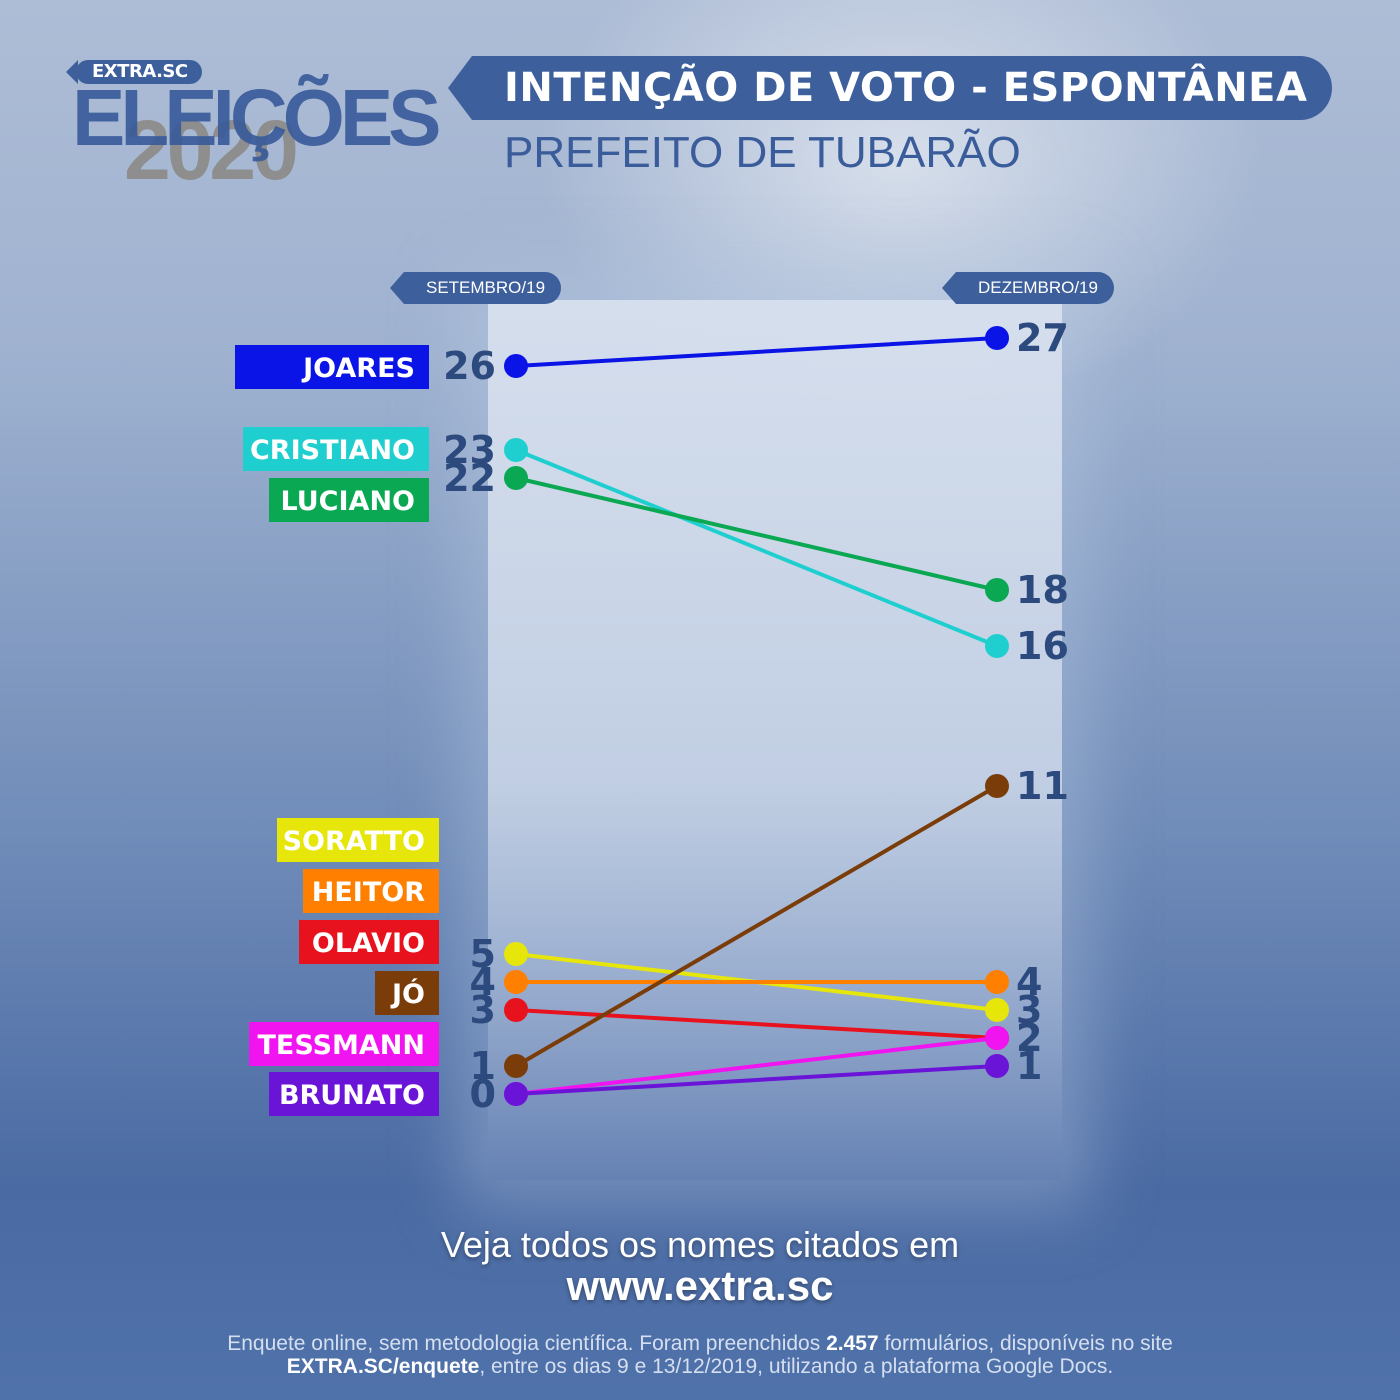 This screenshot has width=1400, height=1400. I want to click on name-box-brunato, so click(354, 1094).